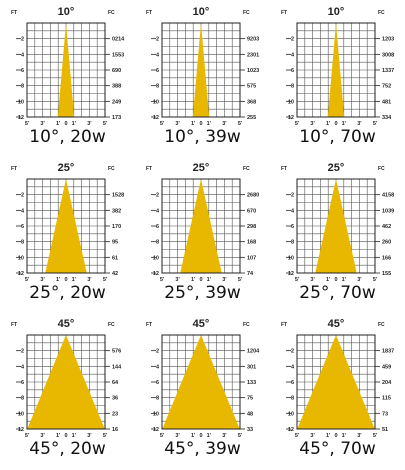 This screenshot has height=470, width=405. Describe the element at coordinates (337, 449) in the screenshot. I see `chart-caption: 45°, 70w` at that location.